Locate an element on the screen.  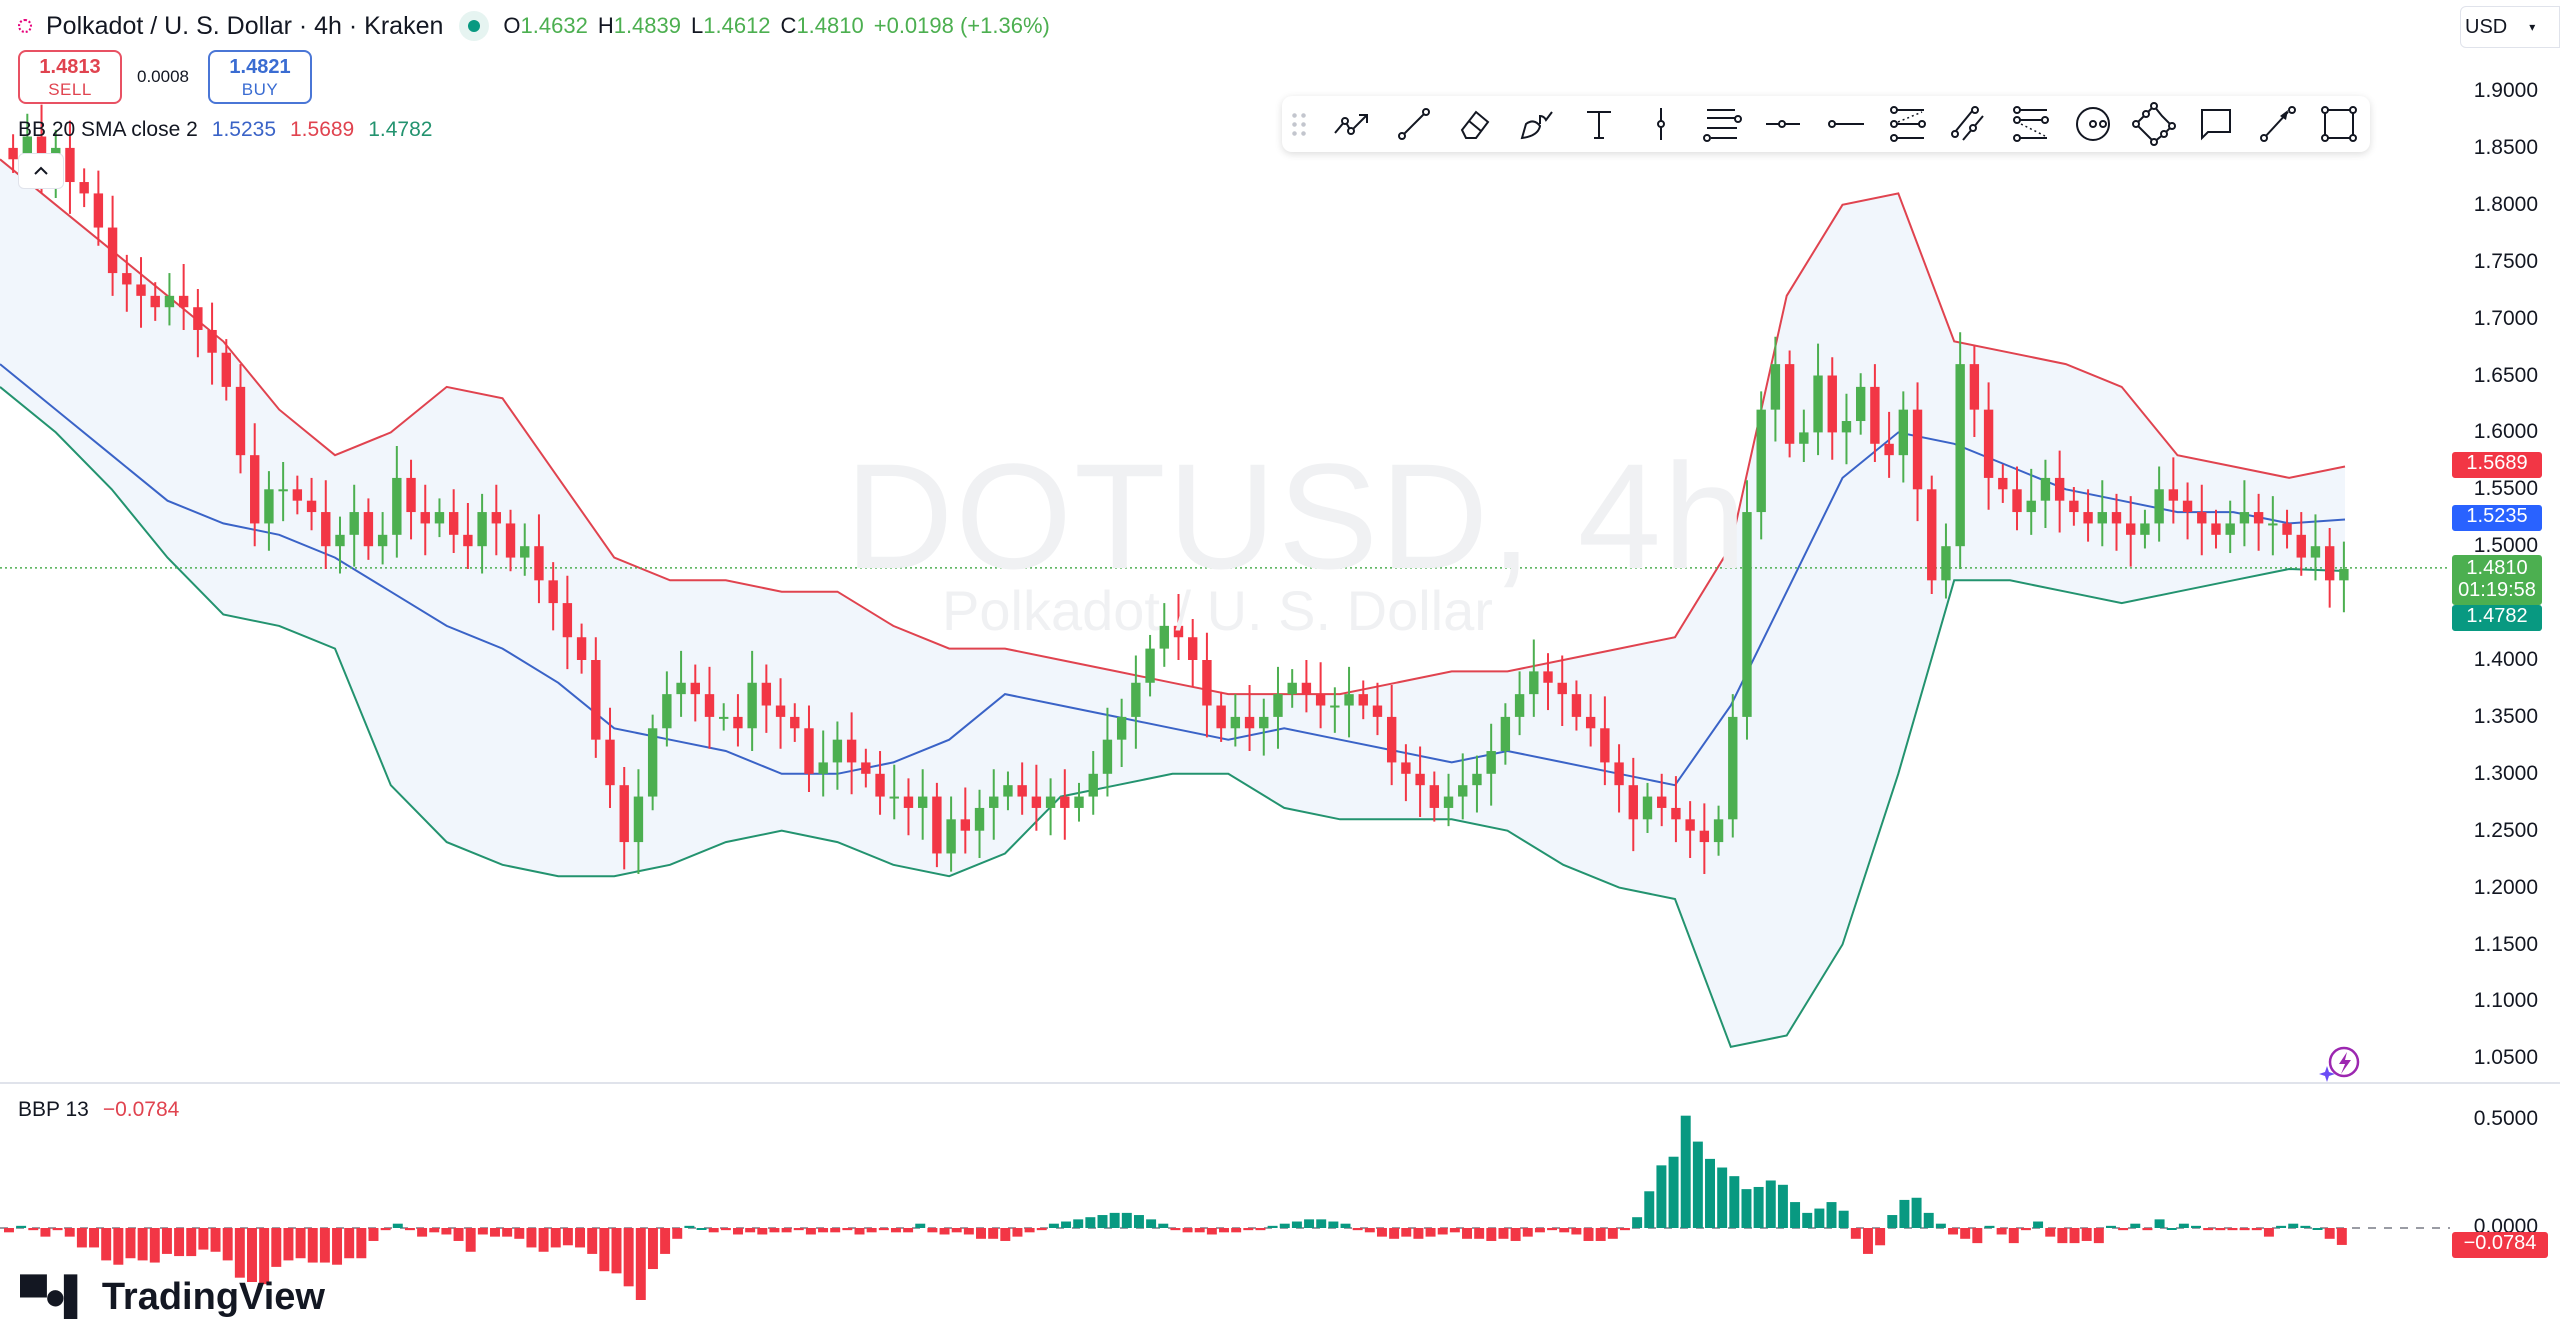
currency-value: USD is located at coordinates (2486, 26).